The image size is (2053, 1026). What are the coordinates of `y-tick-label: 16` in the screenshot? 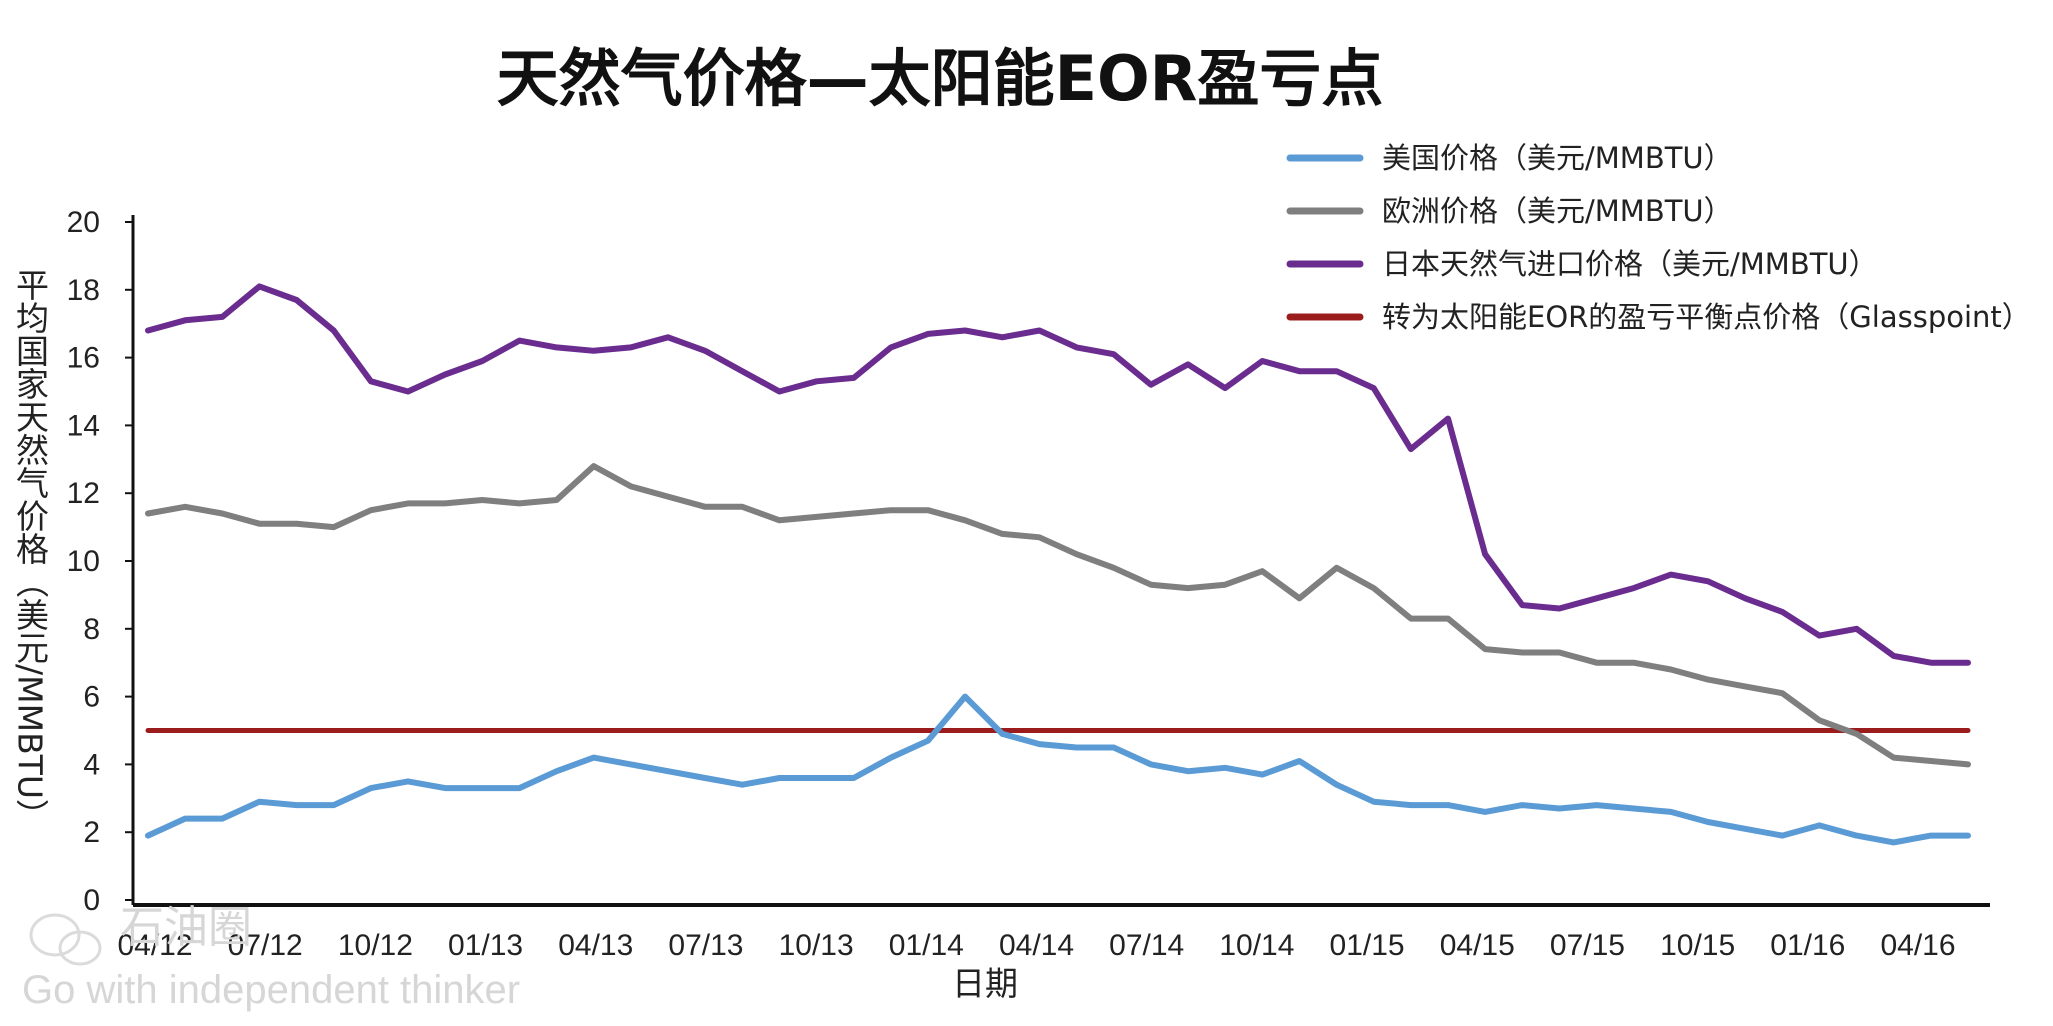 It's located at (83, 358).